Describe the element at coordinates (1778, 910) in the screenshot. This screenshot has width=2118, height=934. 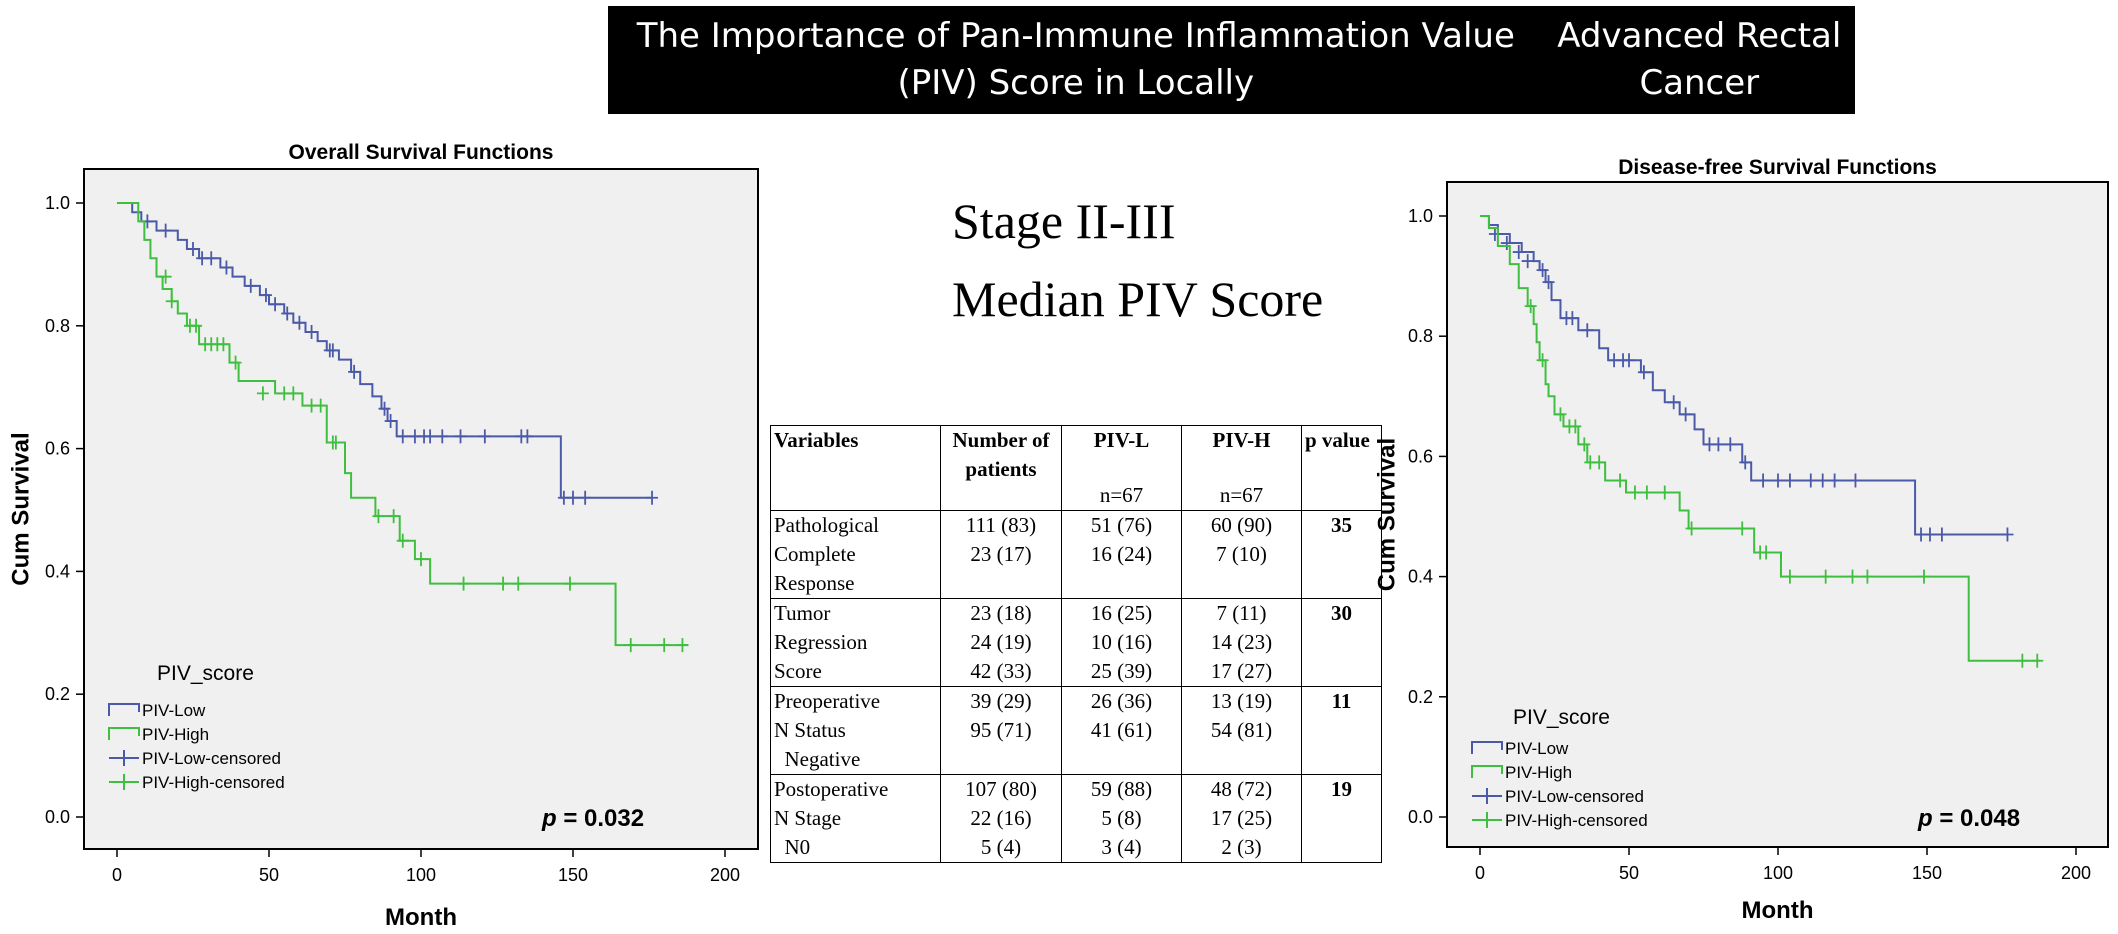
I see `disease-free-x-axis-label: Month` at that location.